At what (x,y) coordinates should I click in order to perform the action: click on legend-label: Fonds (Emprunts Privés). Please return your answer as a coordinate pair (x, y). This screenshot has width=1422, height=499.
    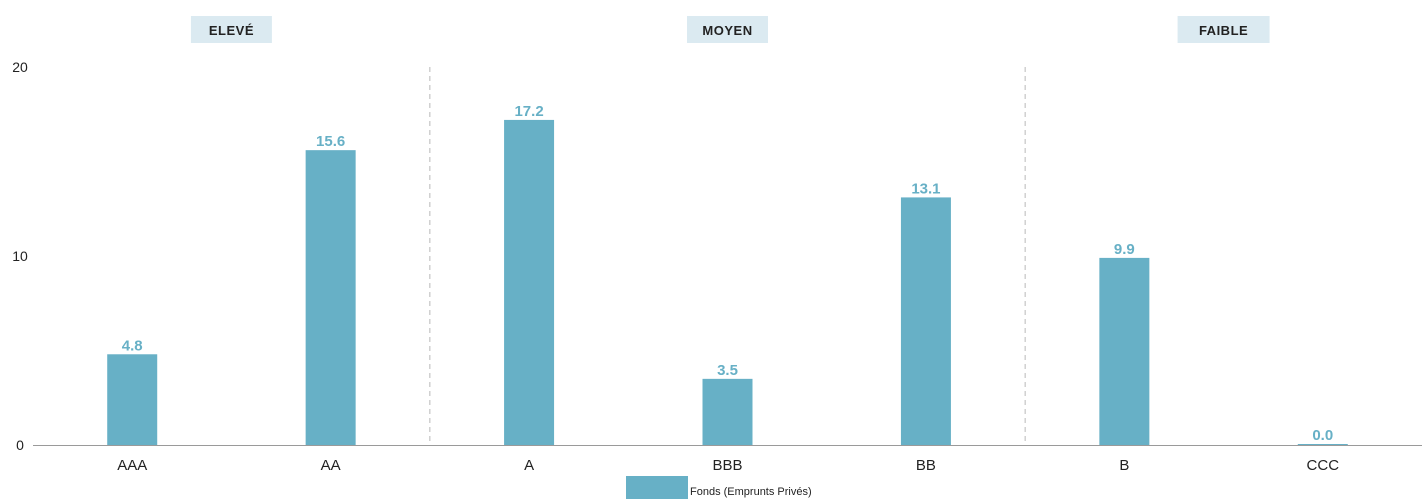
    Looking at the image, I should click on (751, 492).